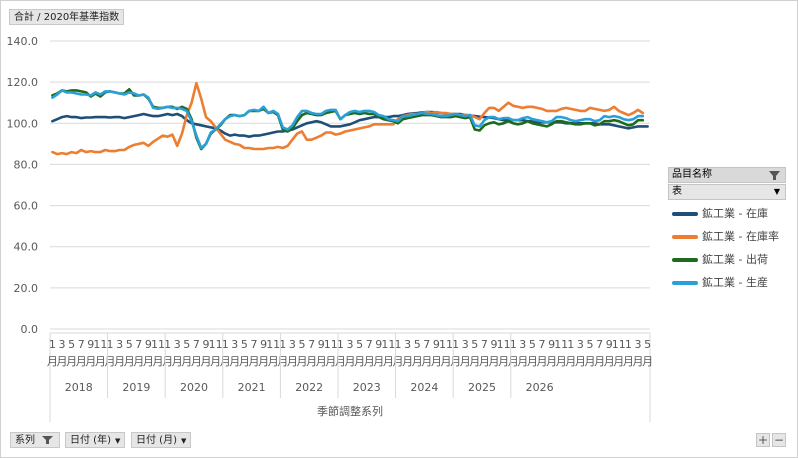  Describe the element at coordinates (727, 192) in the screenshot. I see `legend-selector: 表 ▼` at that location.